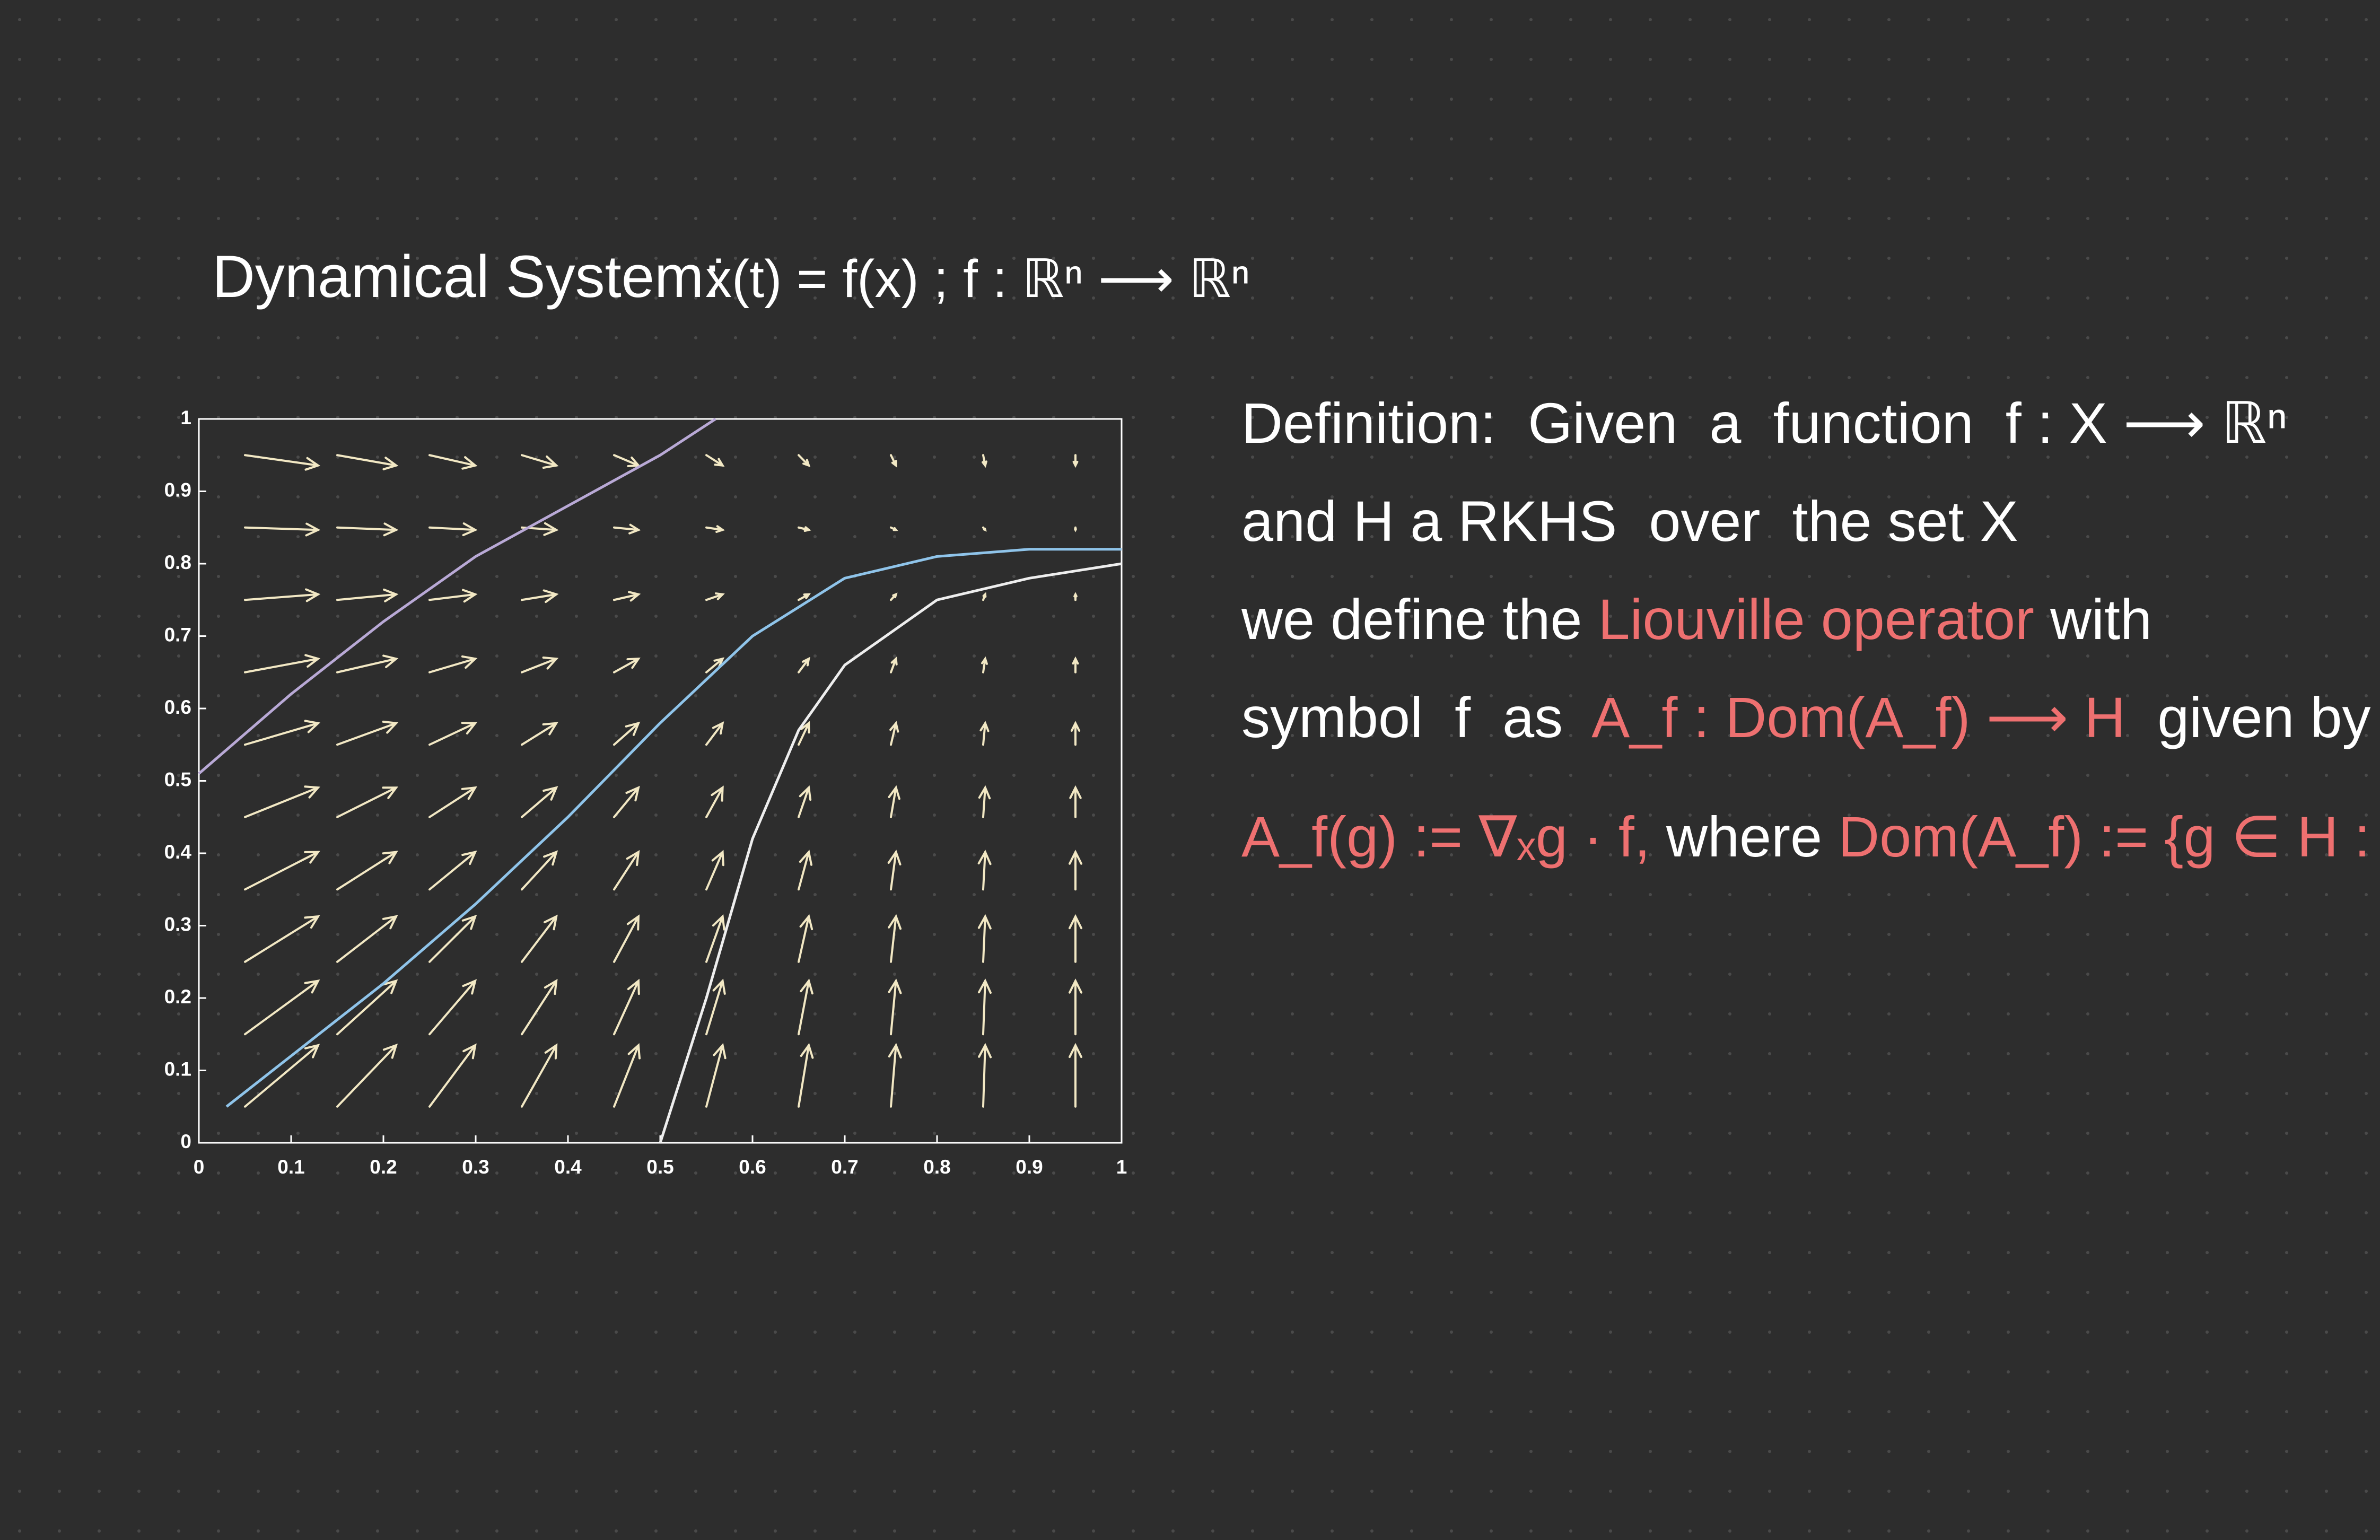  What do you see at coordinates (177, 779) in the screenshot?
I see `y-tick-label: 0.5` at bounding box center [177, 779].